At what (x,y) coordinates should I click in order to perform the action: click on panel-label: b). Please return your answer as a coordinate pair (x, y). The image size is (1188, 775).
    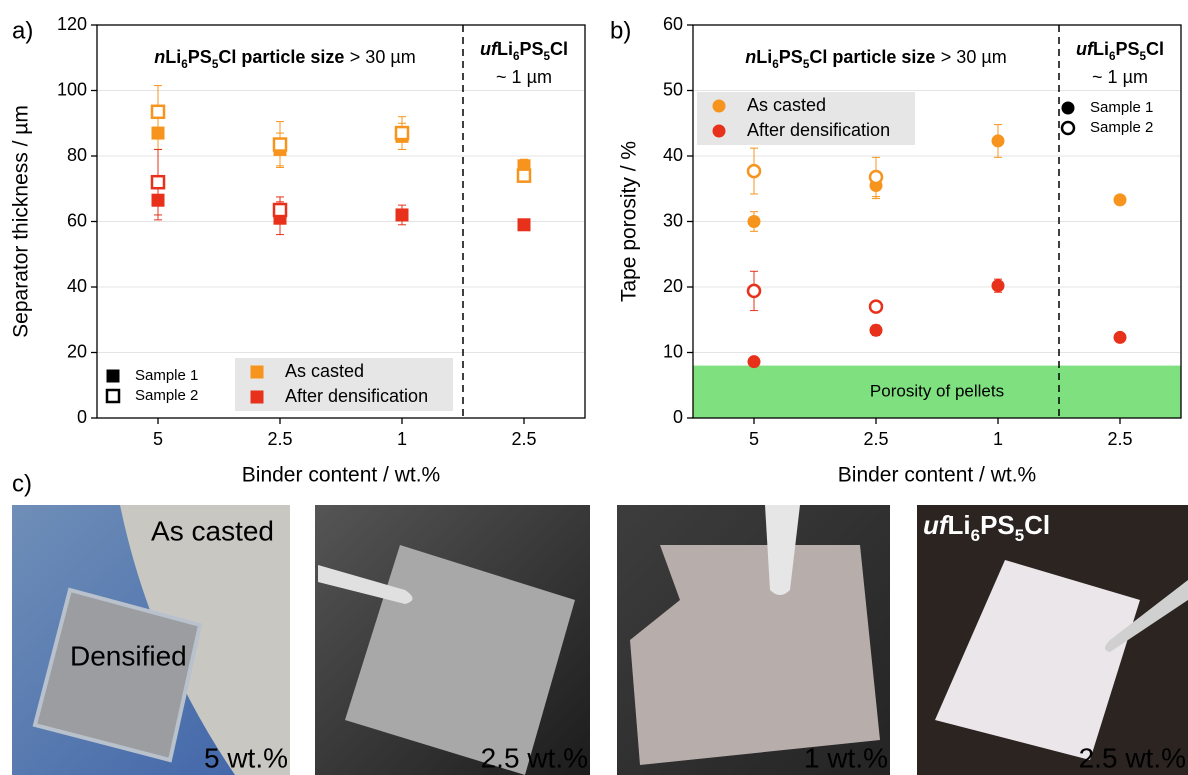
    Looking at the image, I should click on (620, 30).